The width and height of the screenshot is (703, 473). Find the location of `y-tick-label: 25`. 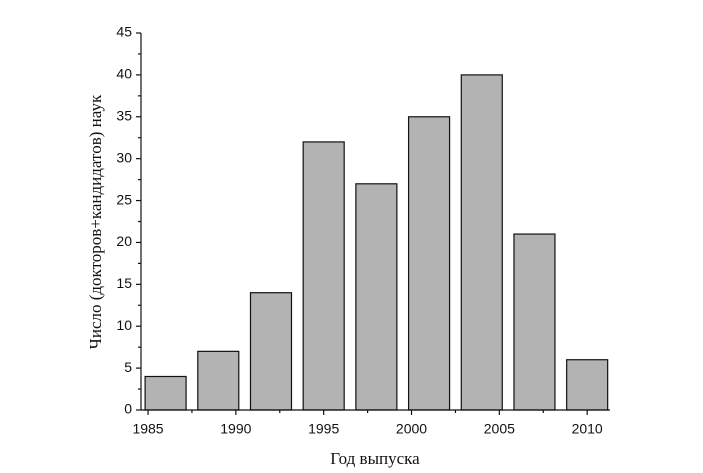

y-tick-label: 25 is located at coordinates (124, 199).